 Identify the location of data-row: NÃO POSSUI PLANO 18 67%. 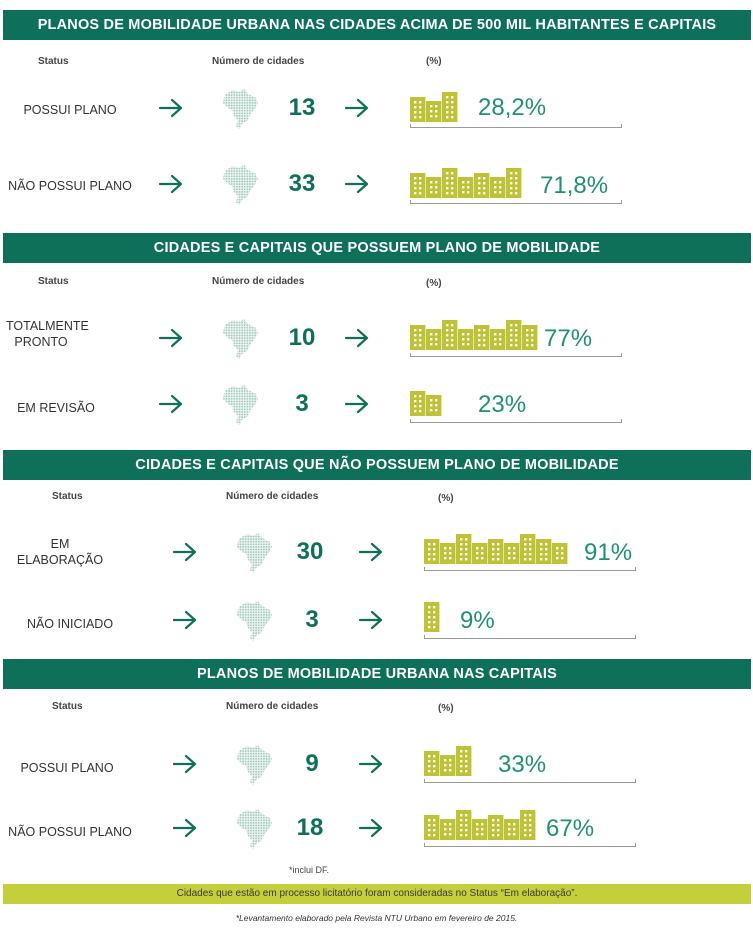
(376, 828).